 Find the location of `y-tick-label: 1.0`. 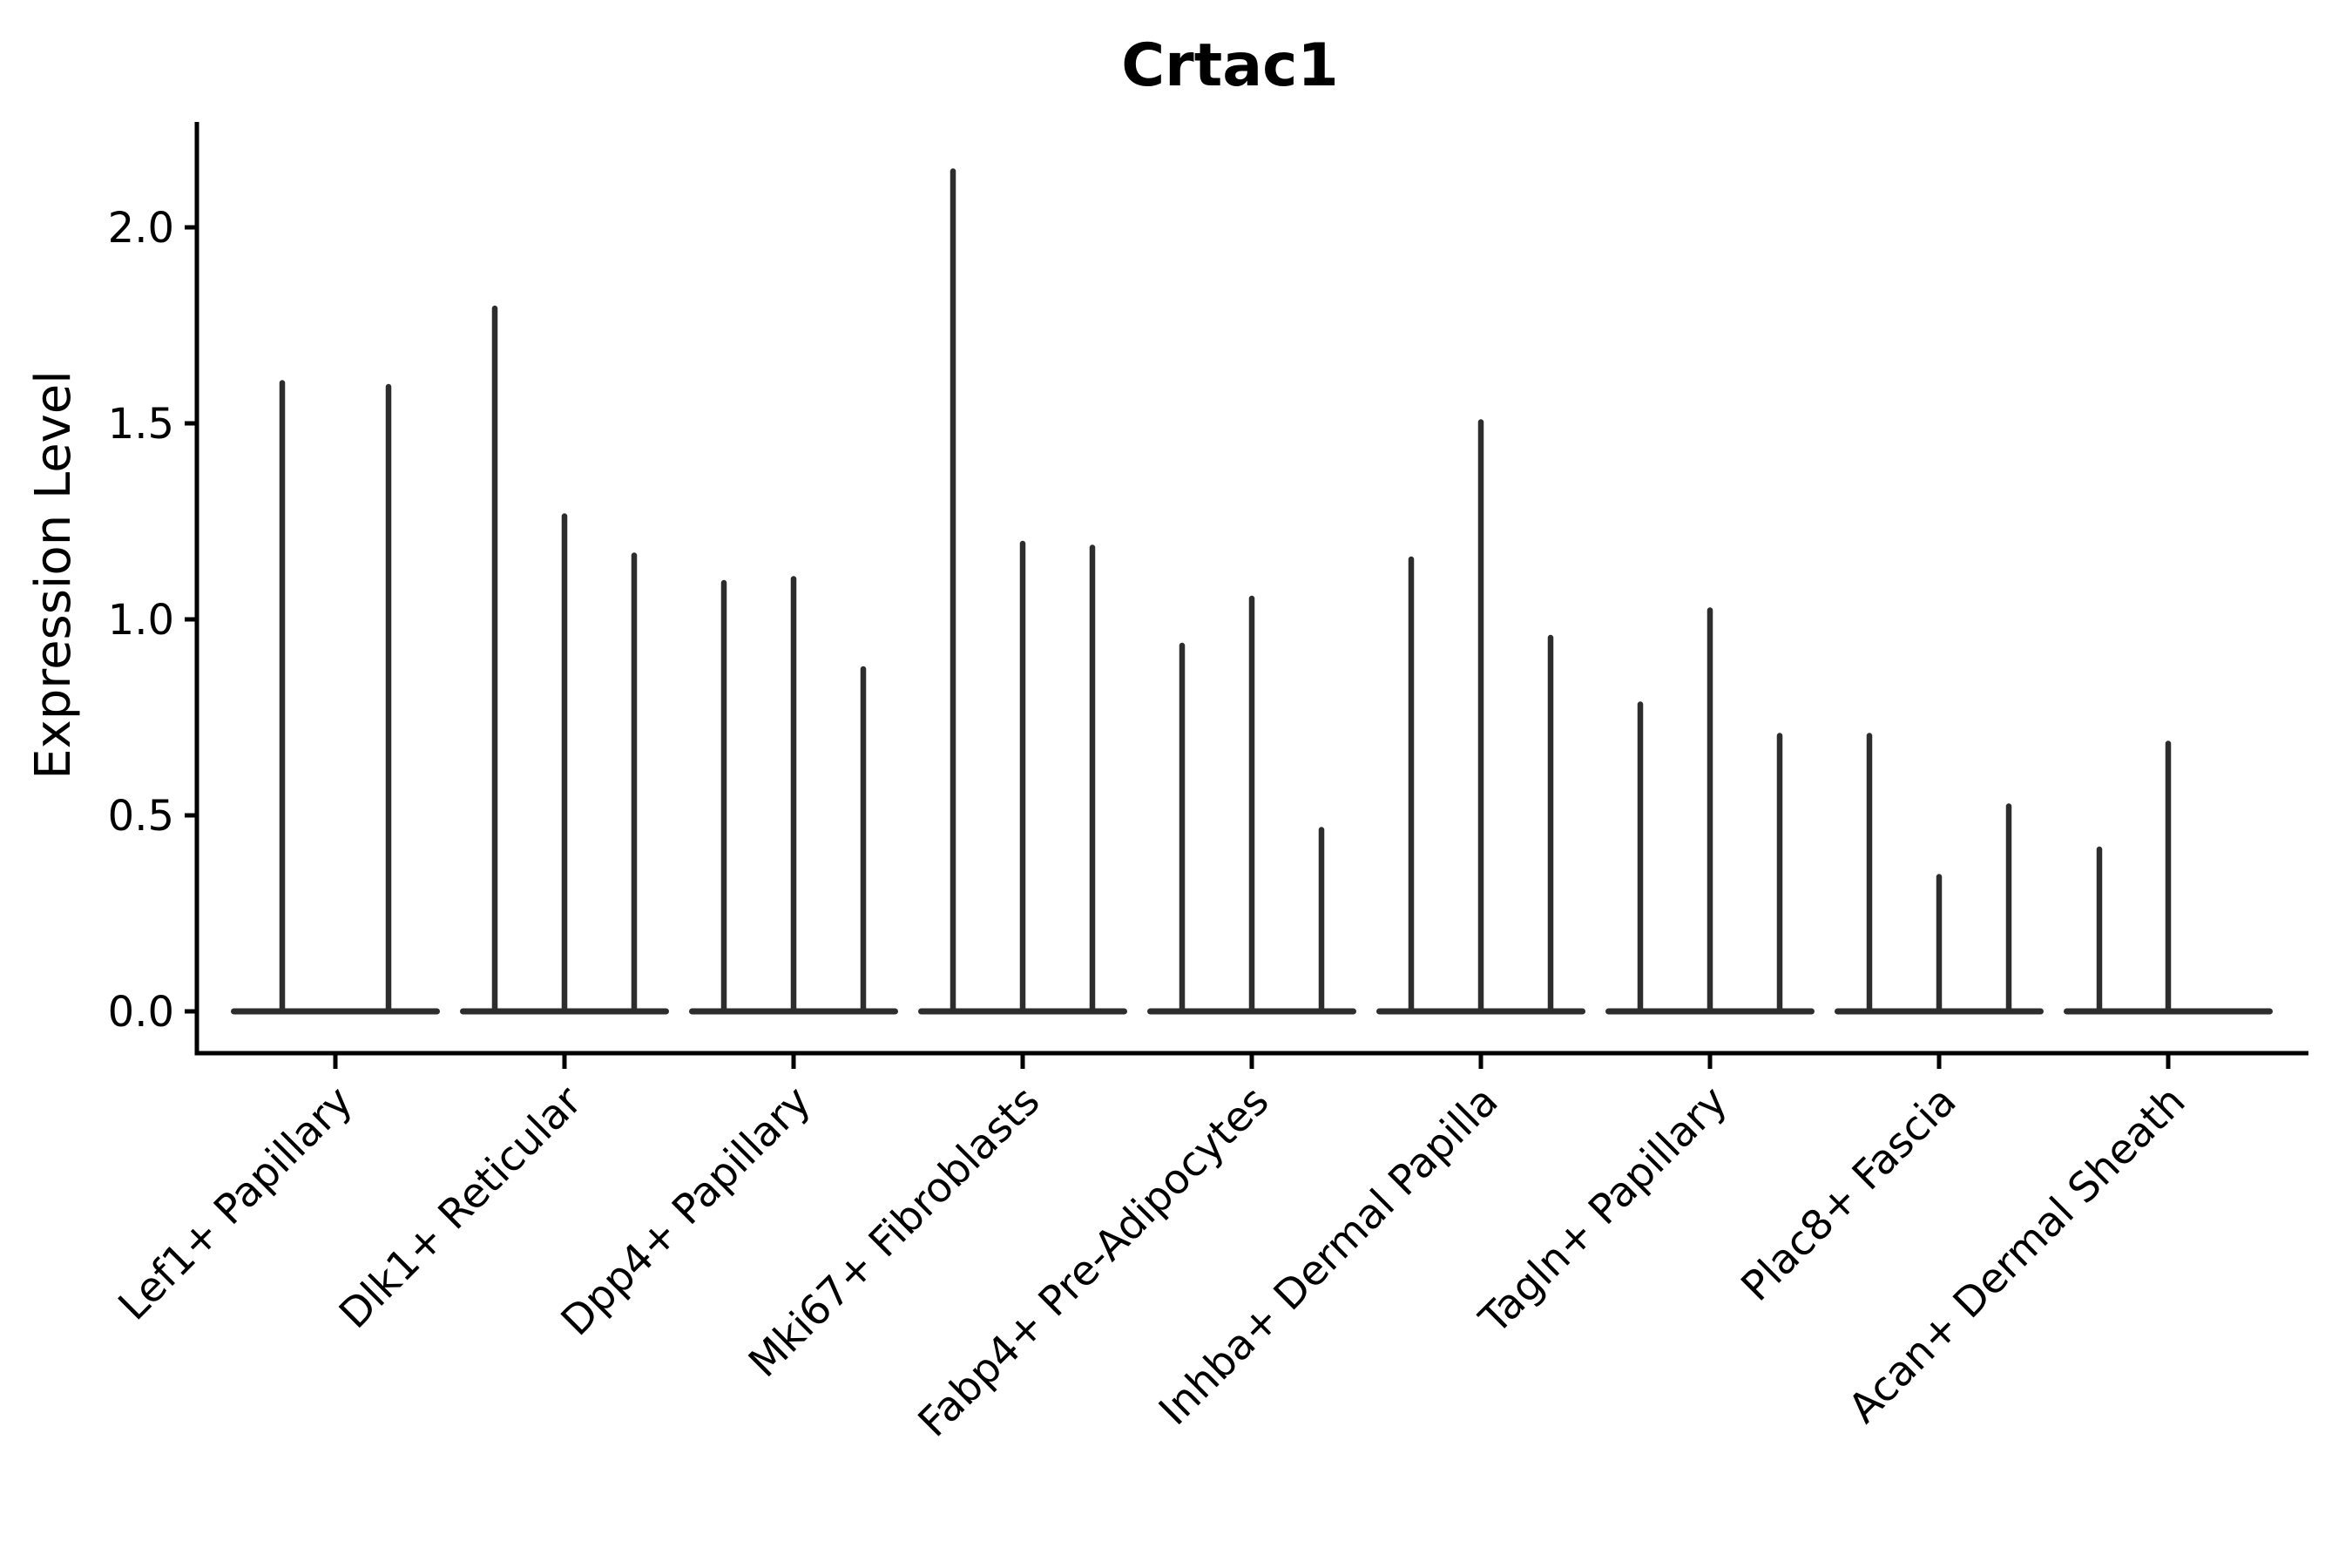

y-tick-label: 1.0 is located at coordinates (141, 620).